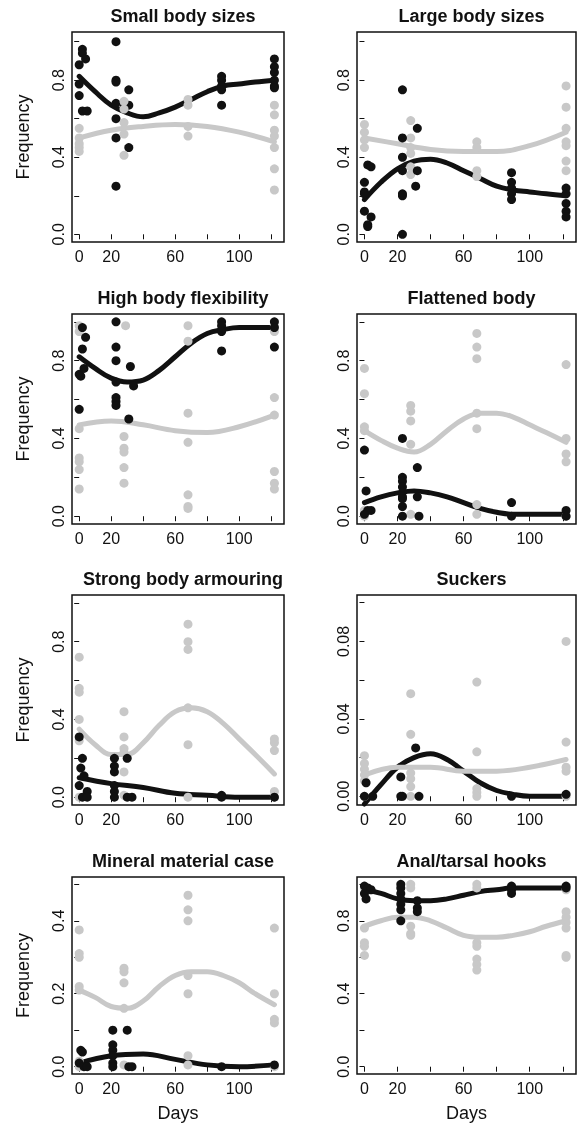  What do you see at coordinates (471, 860) in the screenshot?
I see `chart-title: Anal/tarsal hooks` at bounding box center [471, 860].